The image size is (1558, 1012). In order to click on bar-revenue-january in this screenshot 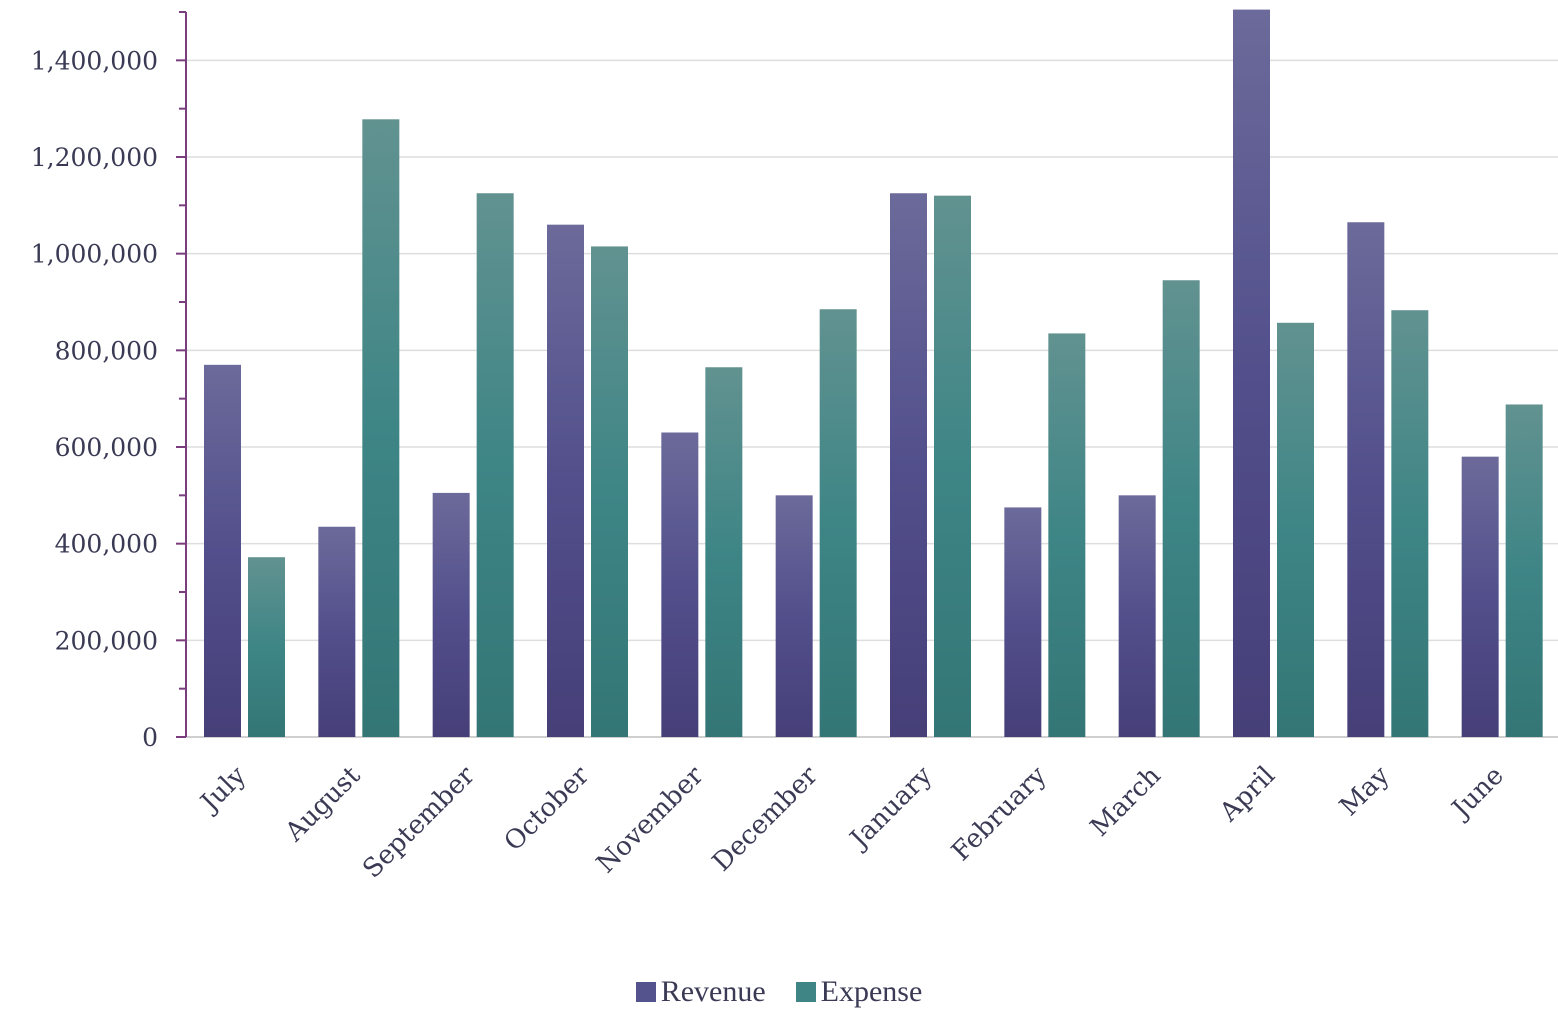, I will do `click(908, 465)`.